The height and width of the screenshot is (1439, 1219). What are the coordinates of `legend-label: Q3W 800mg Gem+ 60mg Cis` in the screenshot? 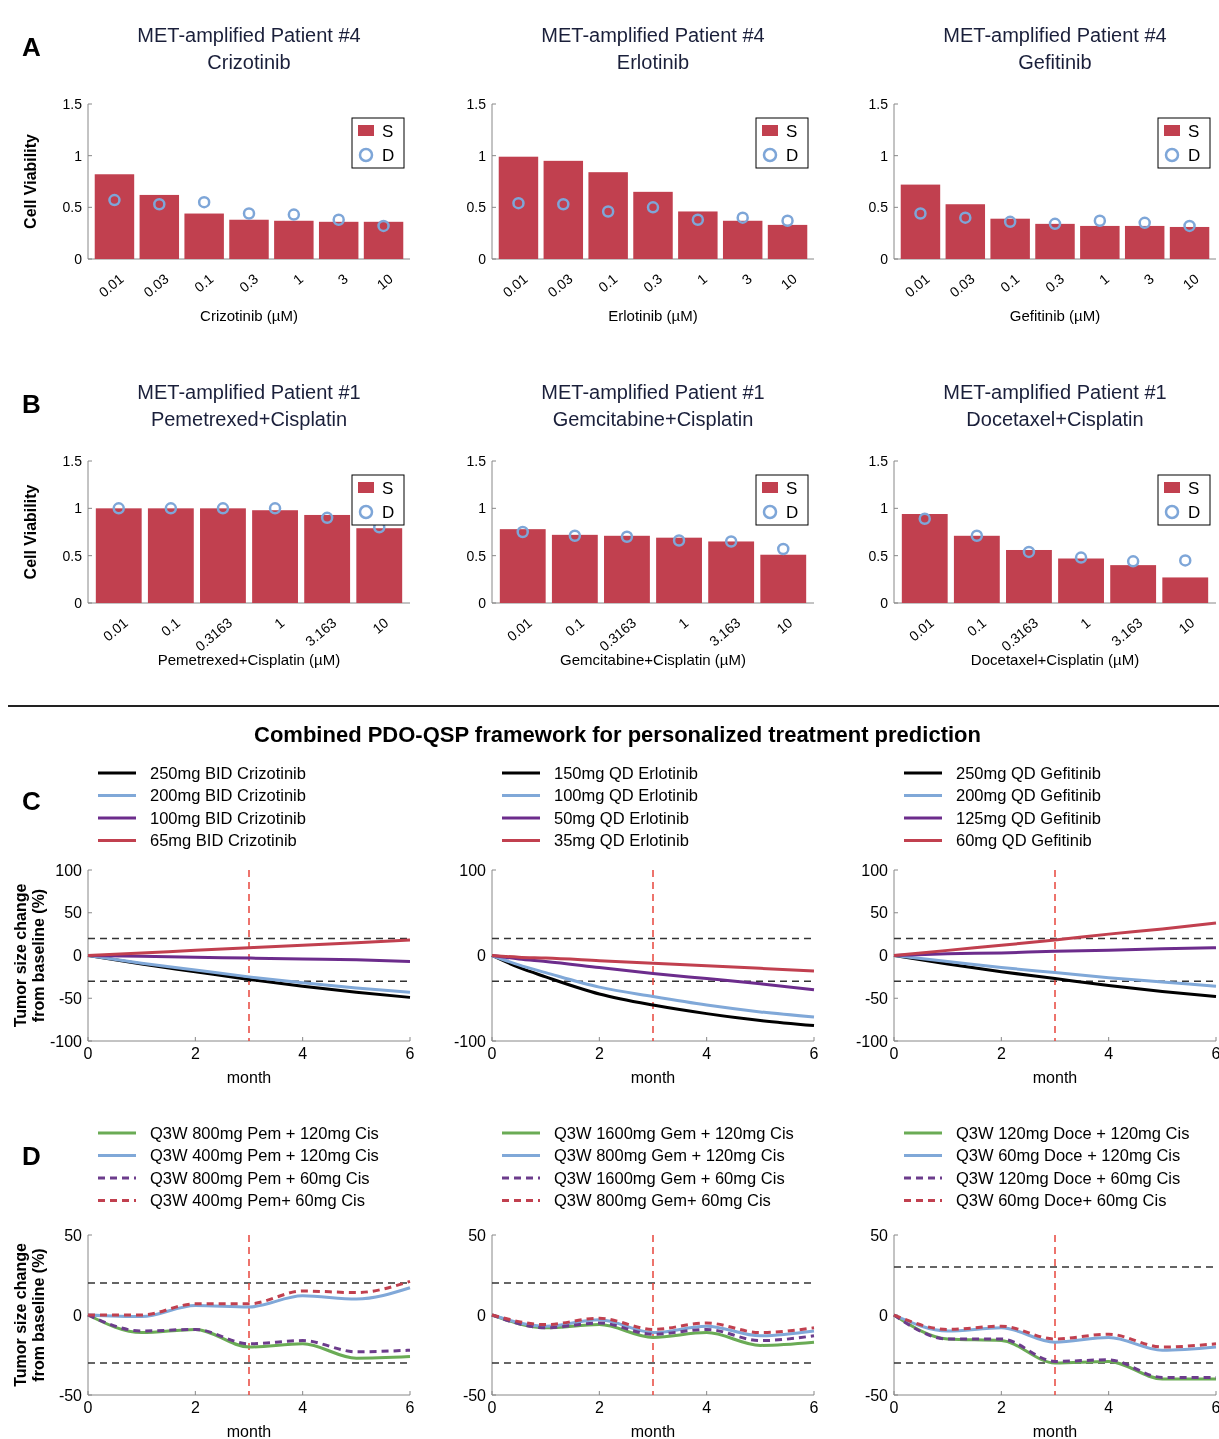 It's located at (662, 1200).